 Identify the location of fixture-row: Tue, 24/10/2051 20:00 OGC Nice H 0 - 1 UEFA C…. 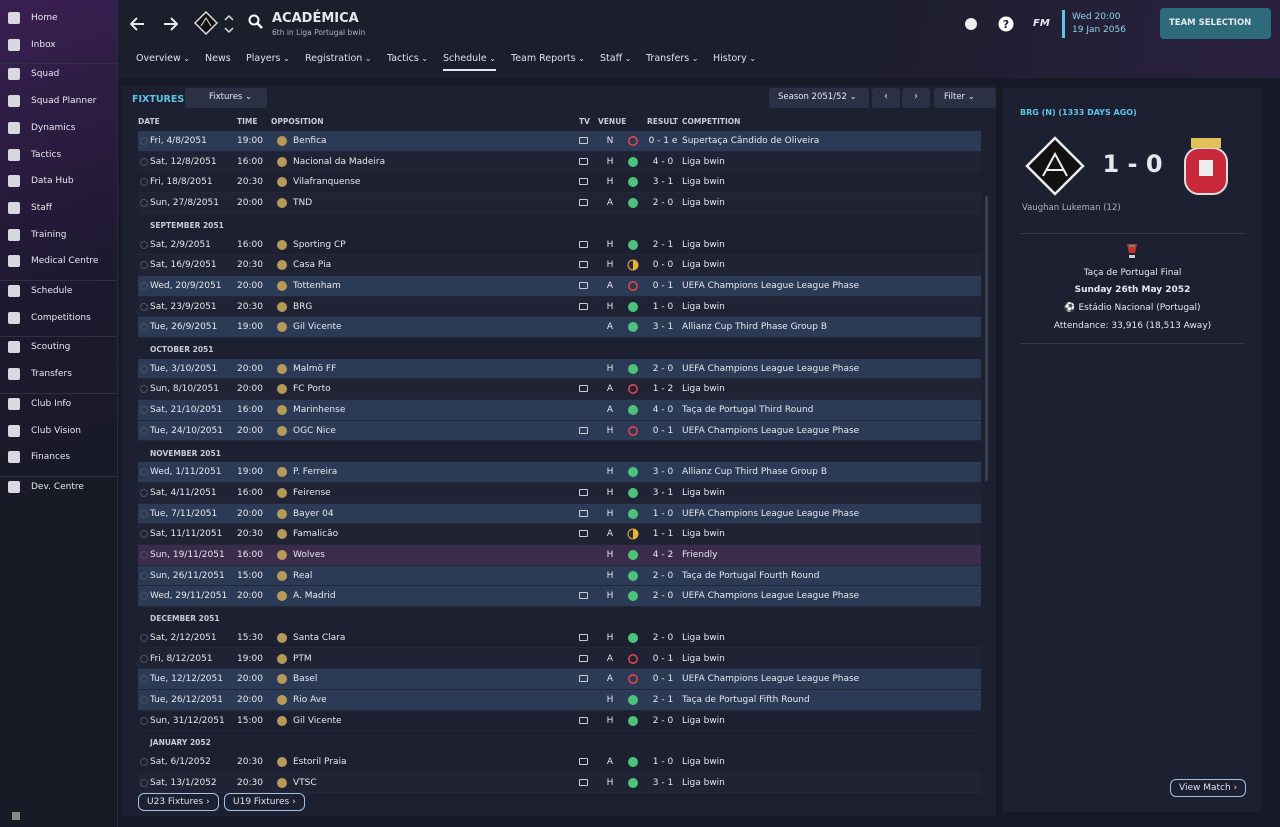
(559, 431).